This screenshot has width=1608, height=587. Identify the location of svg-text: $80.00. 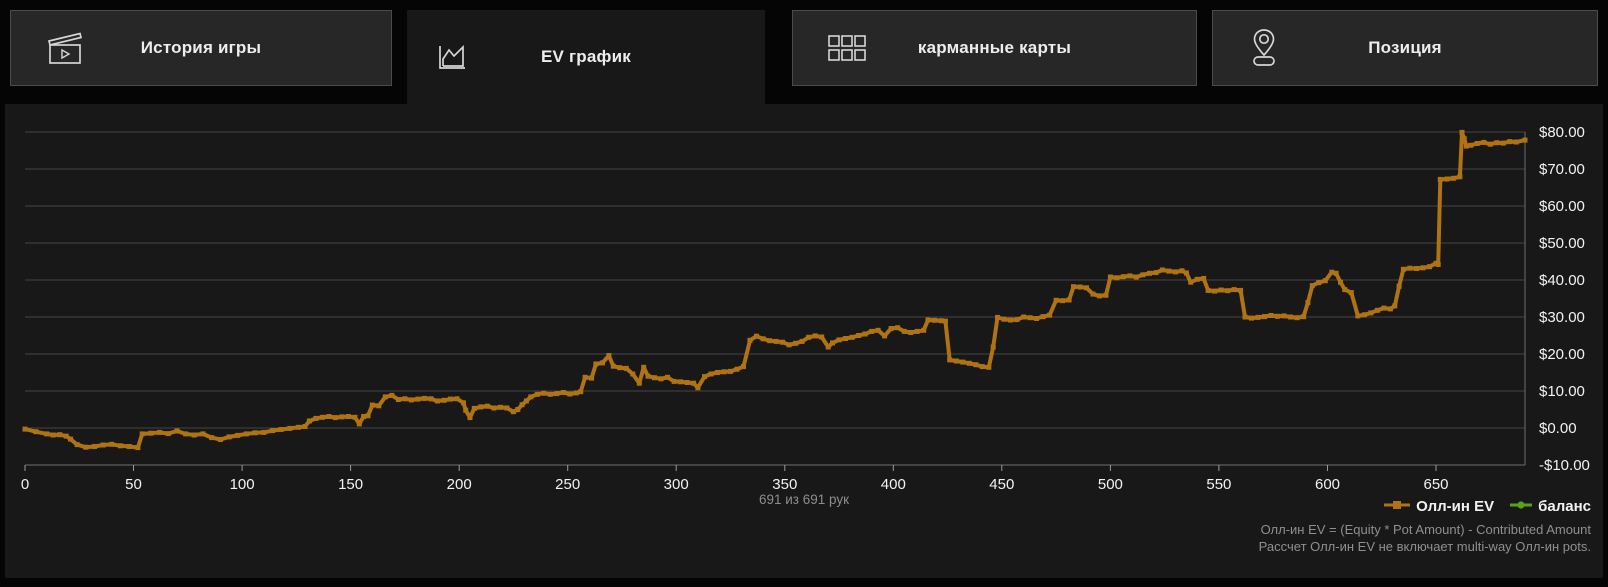
(1562, 132).